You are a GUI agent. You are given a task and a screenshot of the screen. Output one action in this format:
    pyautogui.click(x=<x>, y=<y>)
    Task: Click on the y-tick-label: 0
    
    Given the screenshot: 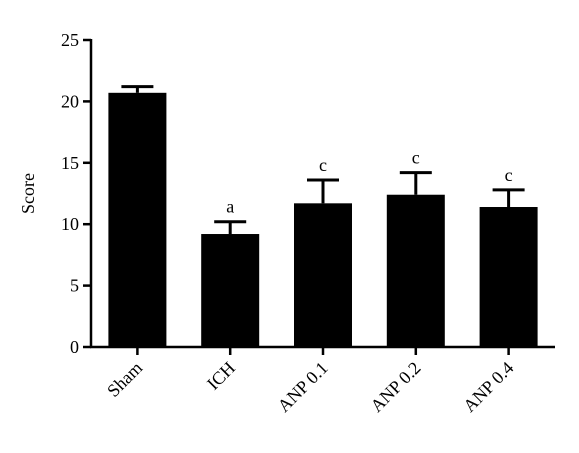 What is the action you would take?
    pyautogui.click(x=74, y=347)
    